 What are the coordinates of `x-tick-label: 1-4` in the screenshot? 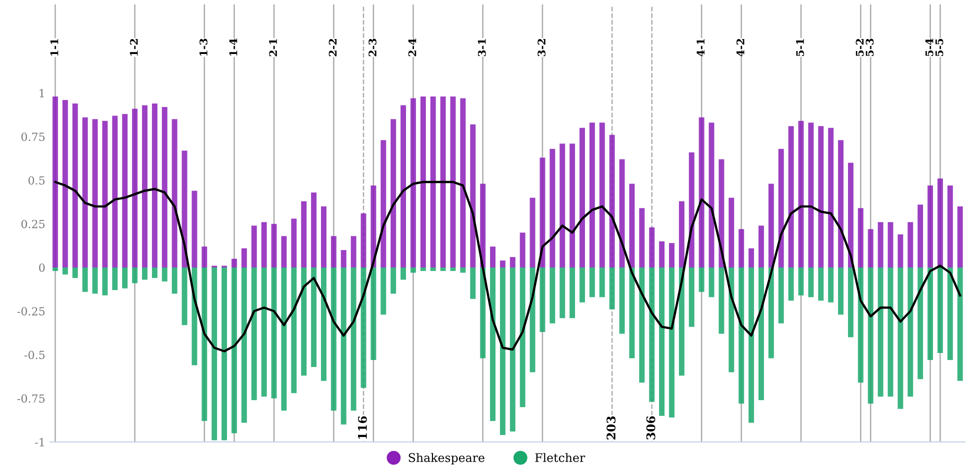 It's located at (233, 47).